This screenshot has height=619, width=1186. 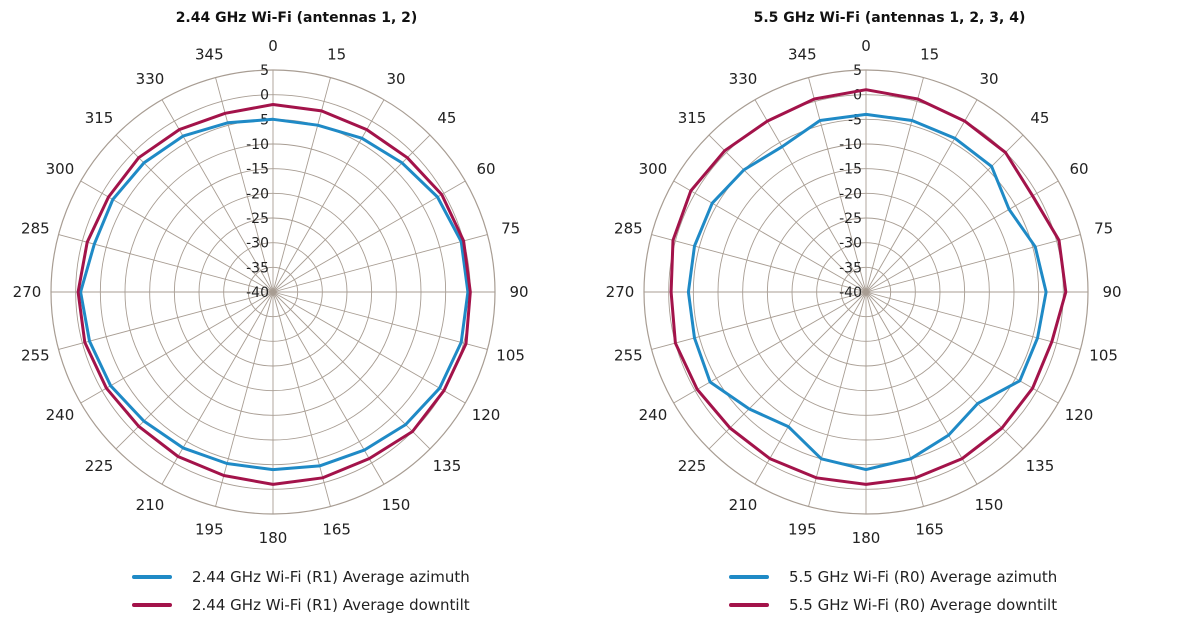 What do you see at coordinates (486, 415) in the screenshot?
I see `angular-tick-label: 120` at bounding box center [486, 415].